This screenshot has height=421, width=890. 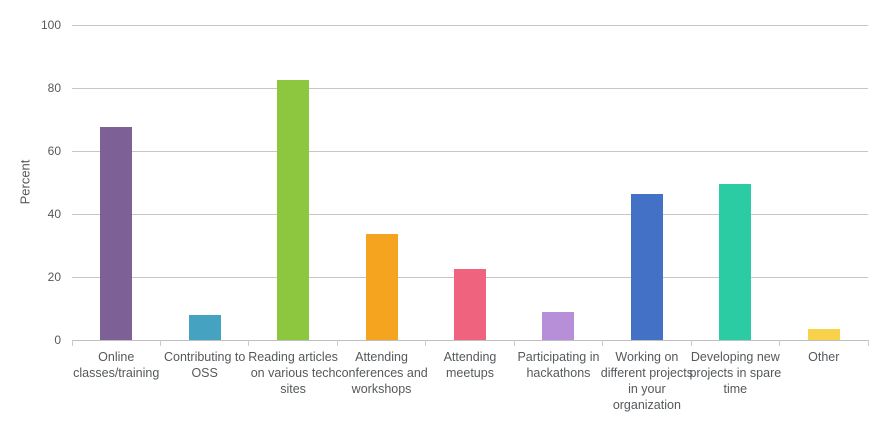 What do you see at coordinates (25, 182) in the screenshot?
I see `y-axis-title: Percent` at bounding box center [25, 182].